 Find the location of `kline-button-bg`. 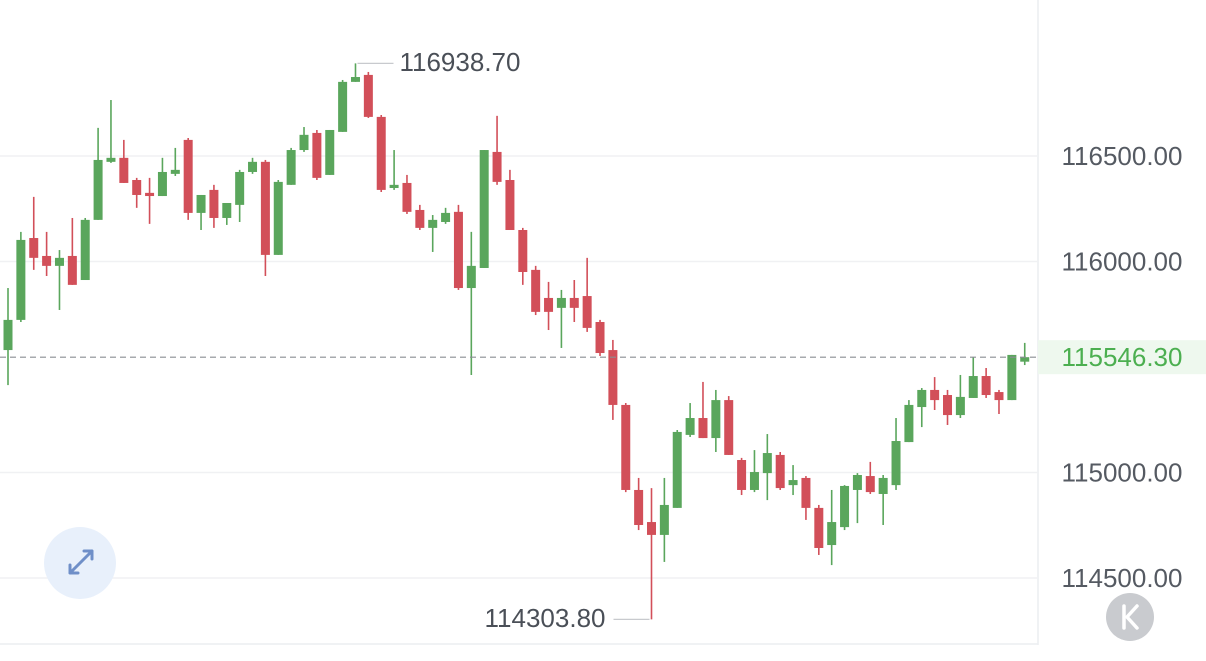

kline-button-bg is located at coordinates (1130, 617).